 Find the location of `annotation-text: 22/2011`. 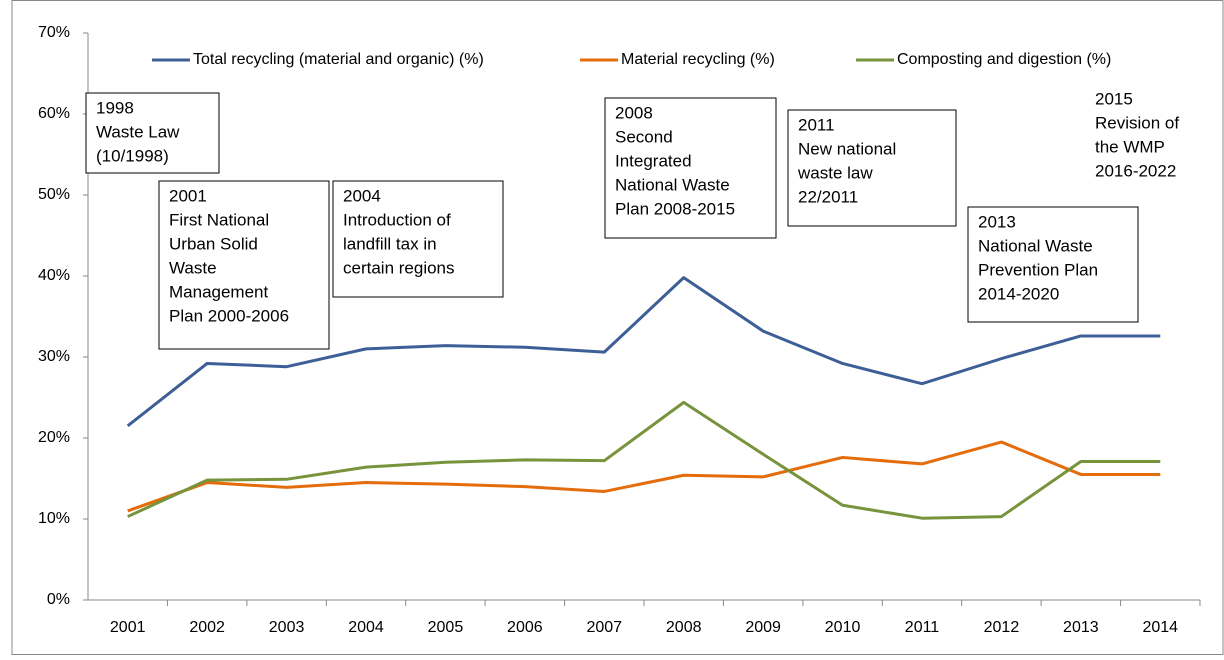

annotation-text: 22/2011 is located at coordinates (828, 196).